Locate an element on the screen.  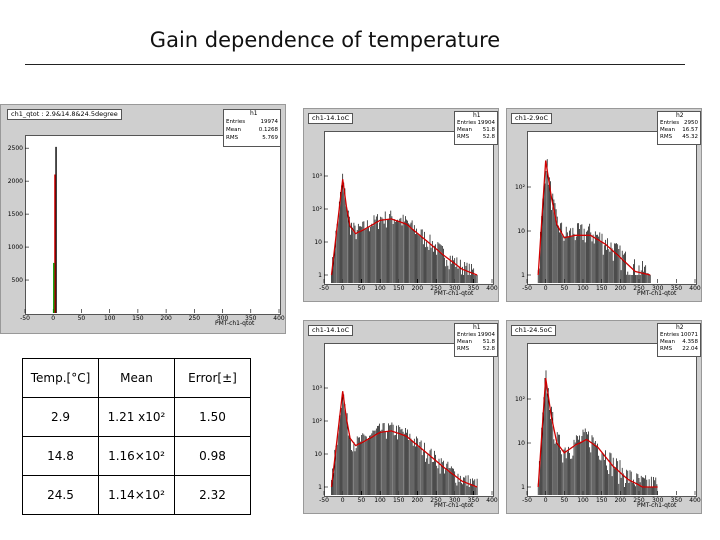
stats-entries-value: 2950 is located at coordinates (691, 123).